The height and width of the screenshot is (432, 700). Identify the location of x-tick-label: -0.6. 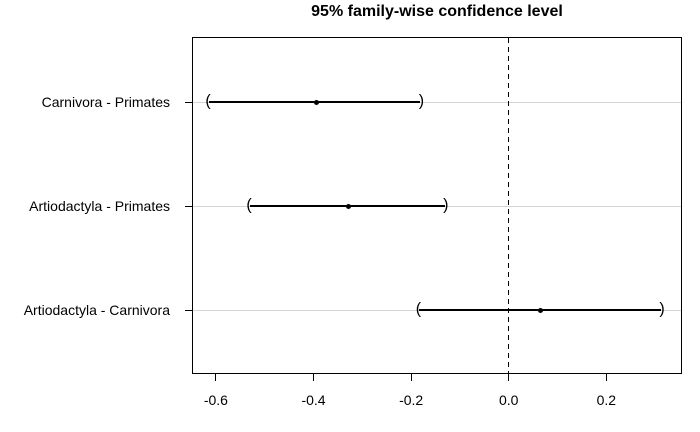
(215, 400).